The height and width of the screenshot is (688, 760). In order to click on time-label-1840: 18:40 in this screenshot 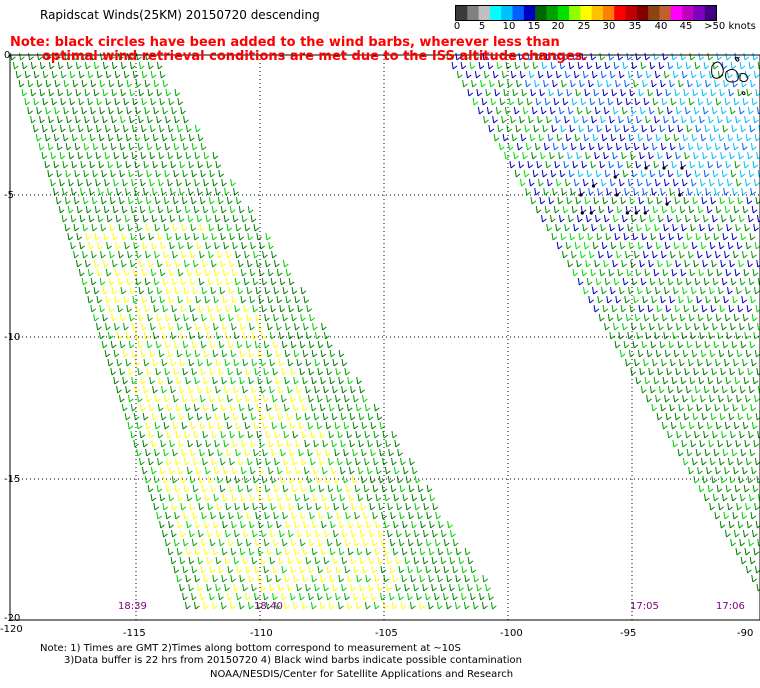, I will do `click(268, 606)`.